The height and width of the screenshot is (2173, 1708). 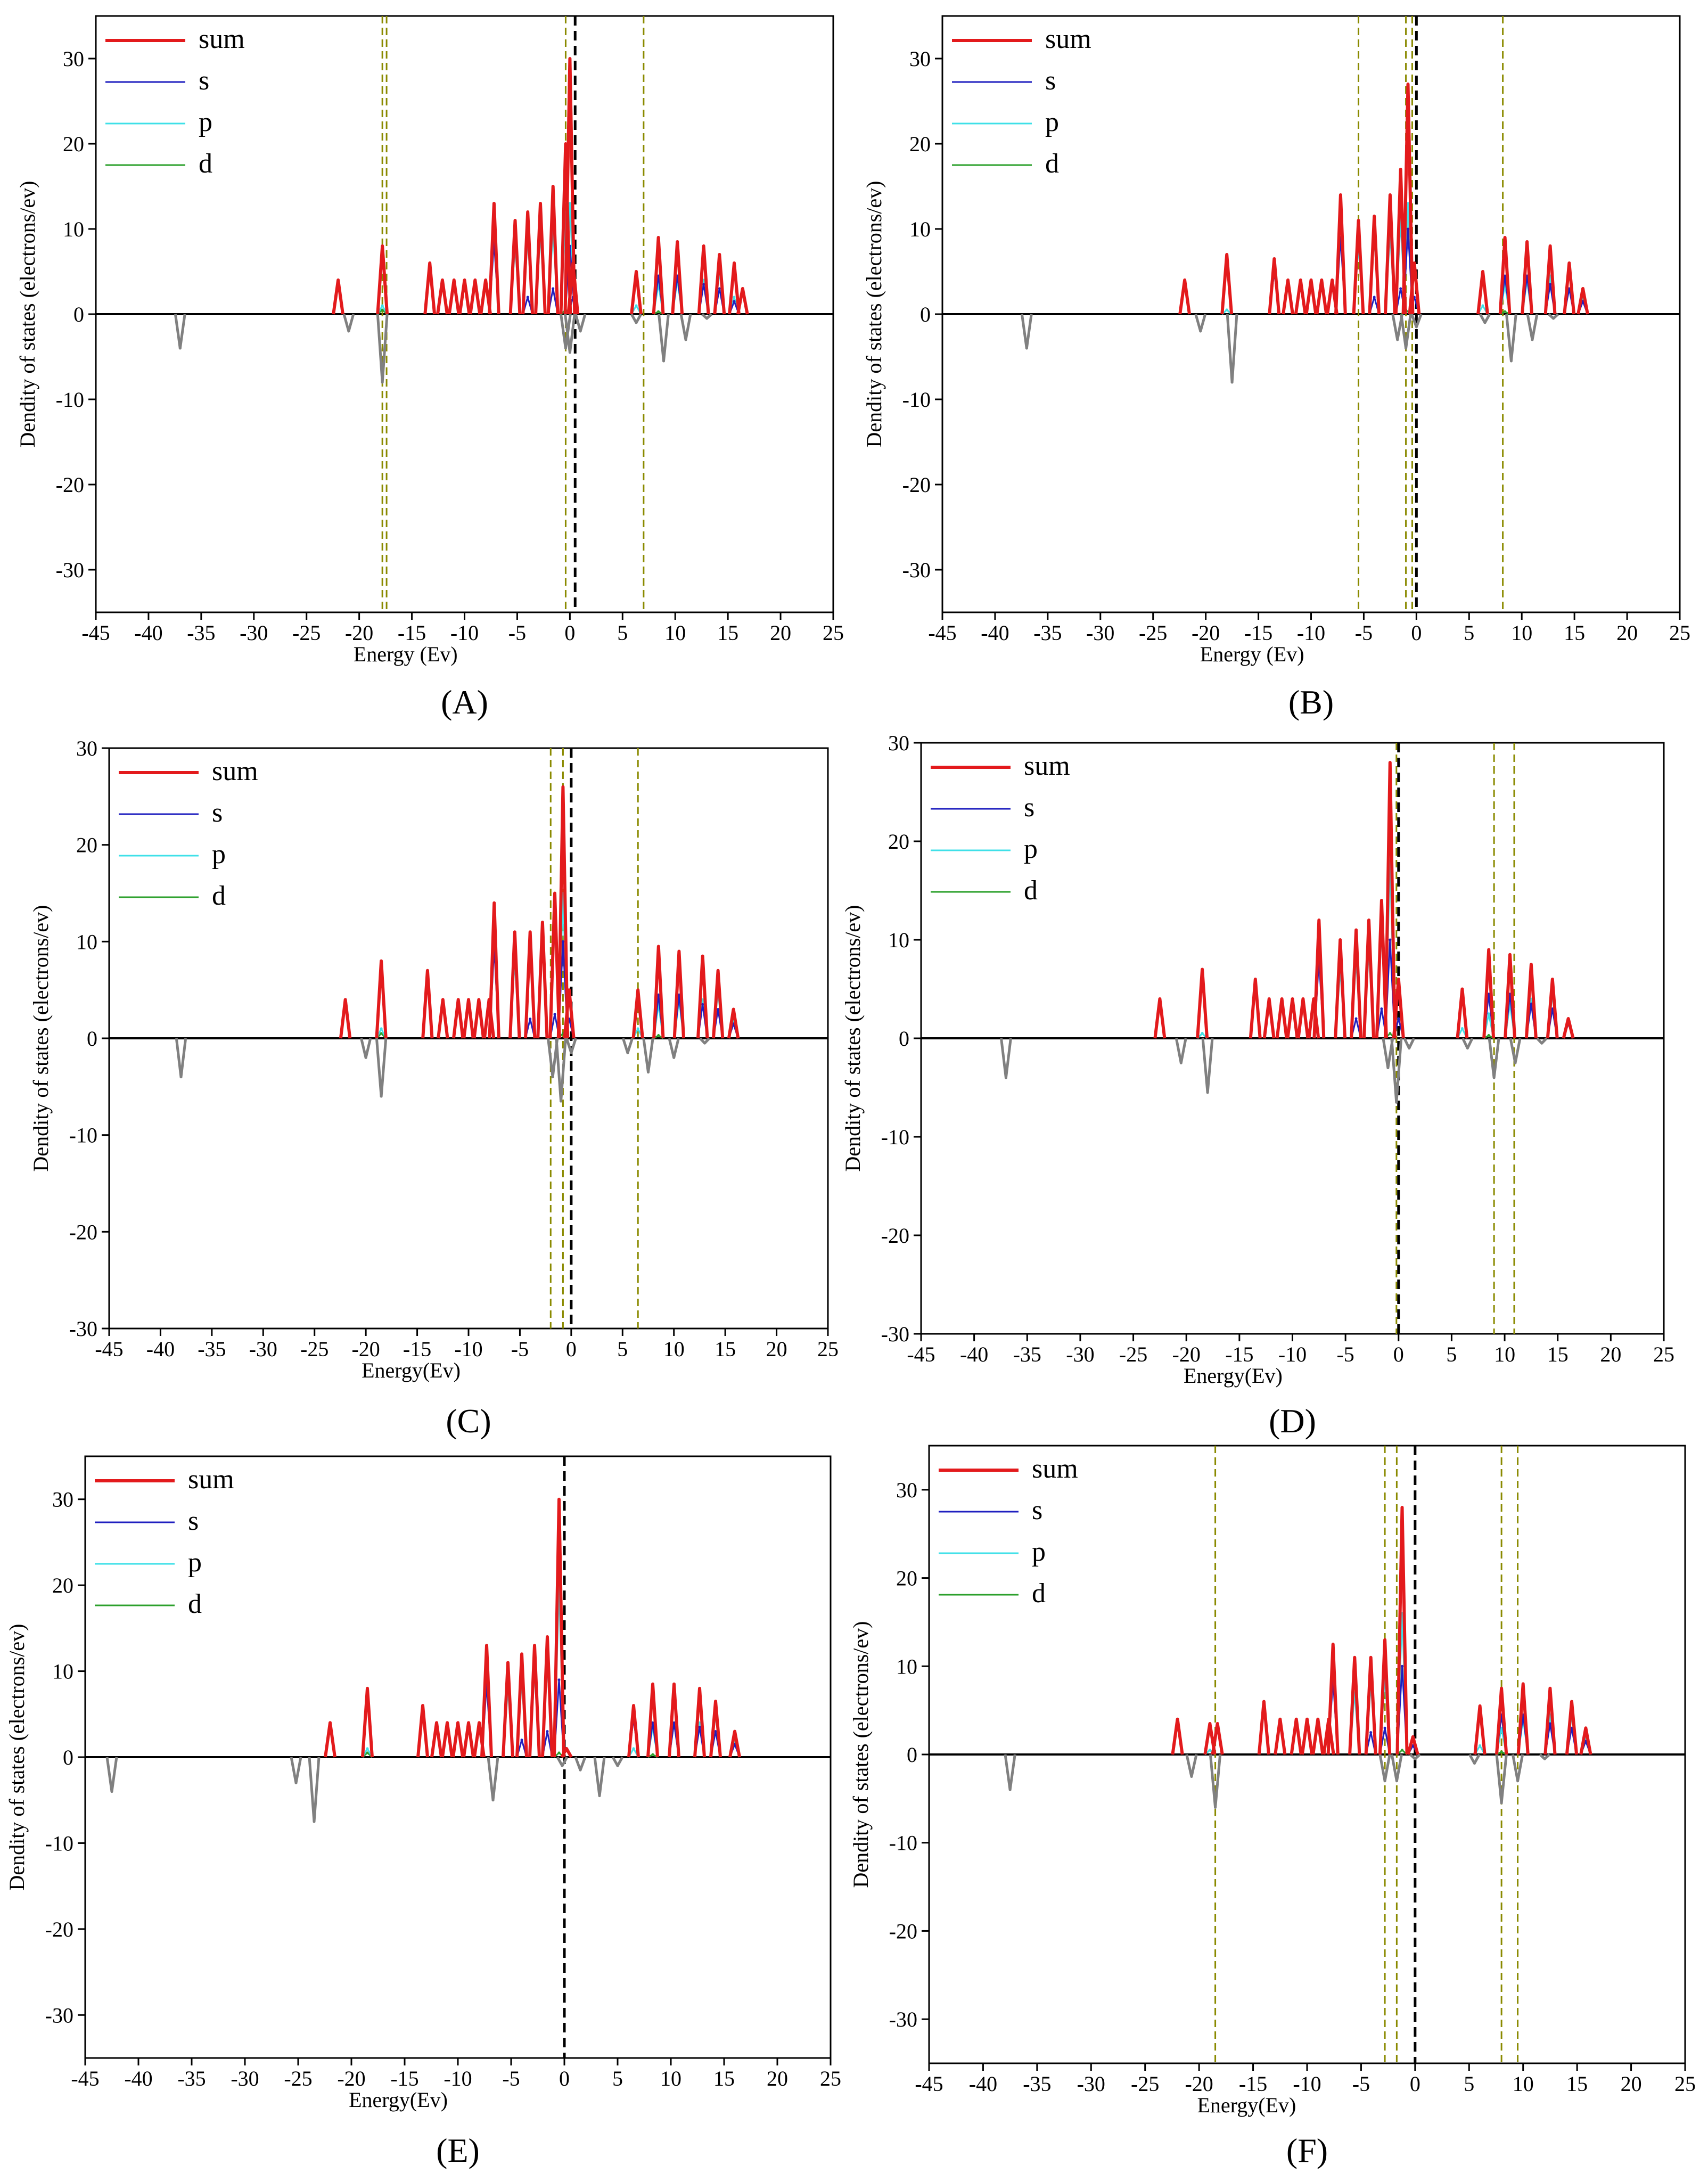 I want to click on x-tick-label: 0, so click(x=1398, y=1354).